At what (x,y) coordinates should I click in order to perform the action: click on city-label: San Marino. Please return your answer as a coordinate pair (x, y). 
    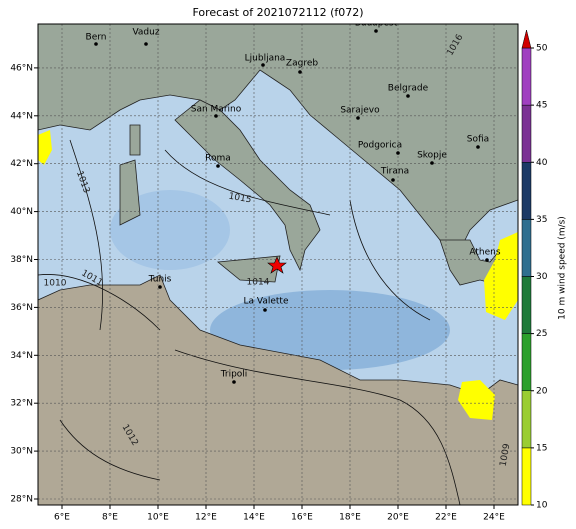
    Looking at the image, I should click on (216, 110).